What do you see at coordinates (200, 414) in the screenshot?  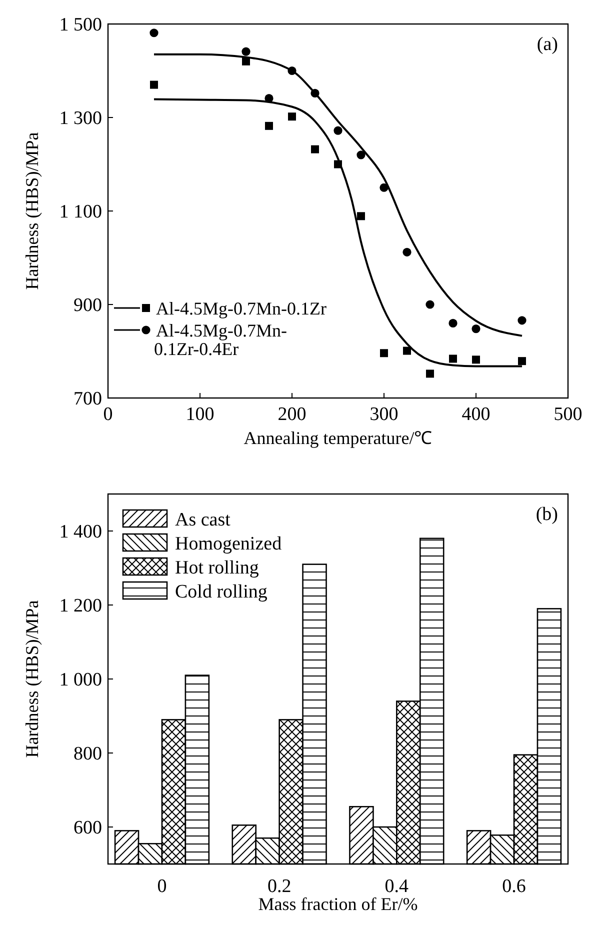 I see `x-tick-label: 100` at bounding box center [200, 414].